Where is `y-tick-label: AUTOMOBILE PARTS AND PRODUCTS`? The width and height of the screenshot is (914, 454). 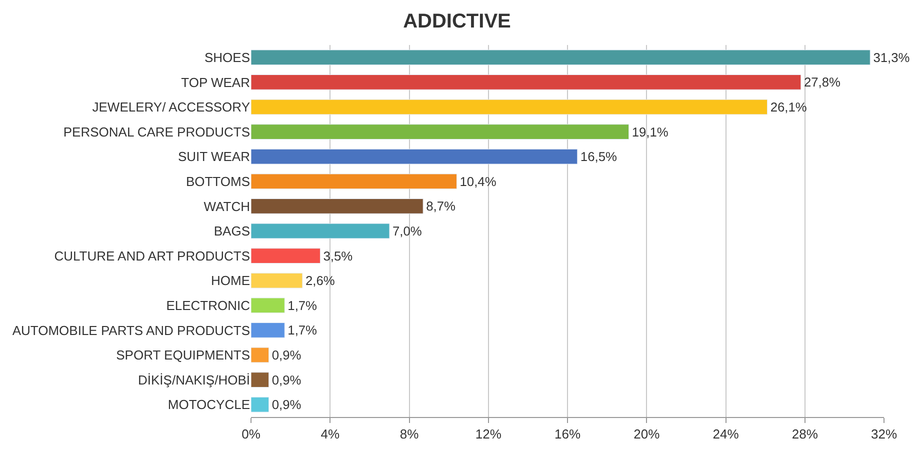 y-tick-label: AUTOMOBILE PARTS AND PRODUCTS is located at coordinates (131, 330).